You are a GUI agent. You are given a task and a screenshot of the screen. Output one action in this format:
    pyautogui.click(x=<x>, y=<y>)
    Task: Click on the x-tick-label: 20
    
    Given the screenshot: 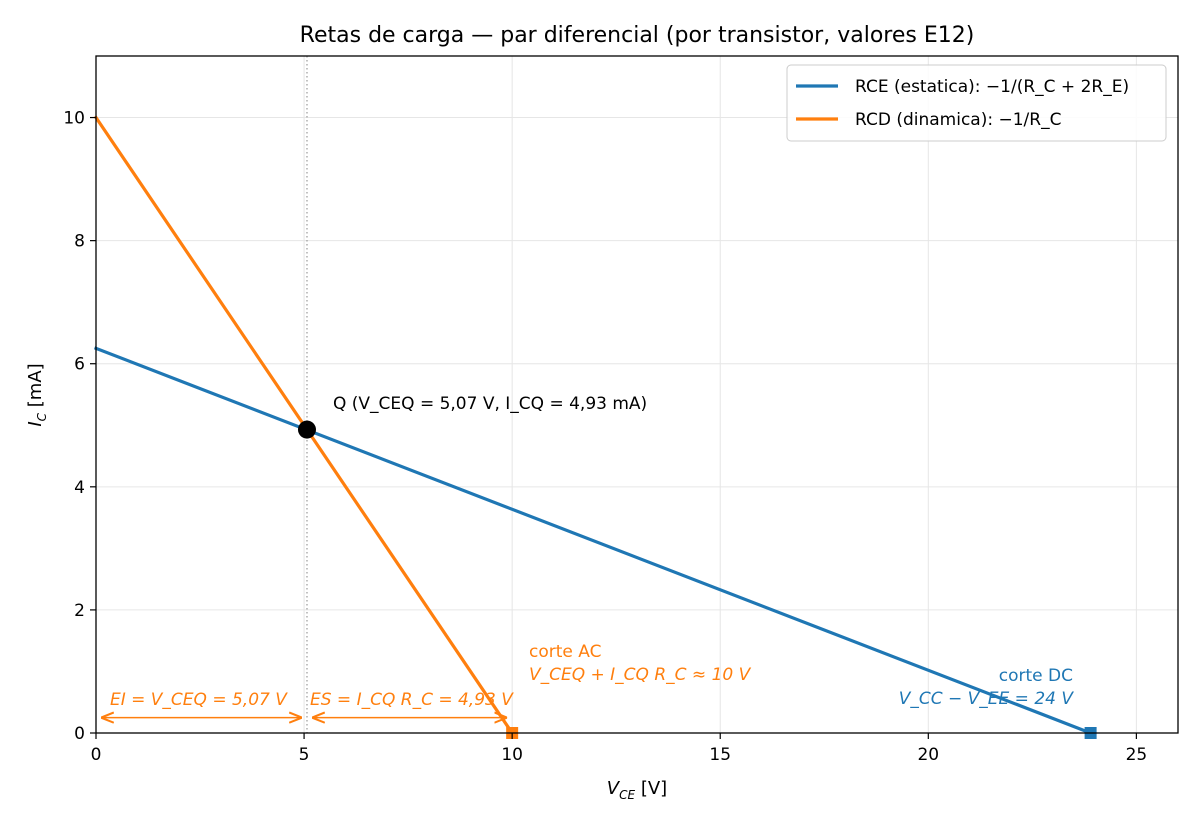 What is the action you would take?
    pyautogui.click(x=928, y=755)
    